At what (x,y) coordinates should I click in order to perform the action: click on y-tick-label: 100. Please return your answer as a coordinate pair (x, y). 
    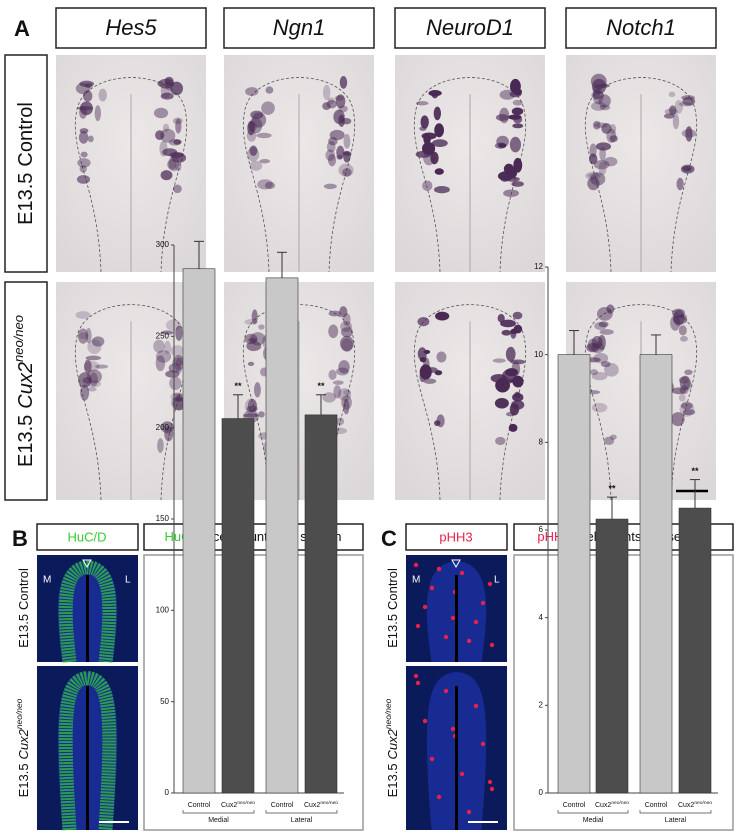
    Looking at the image, I should click on (163, 609).